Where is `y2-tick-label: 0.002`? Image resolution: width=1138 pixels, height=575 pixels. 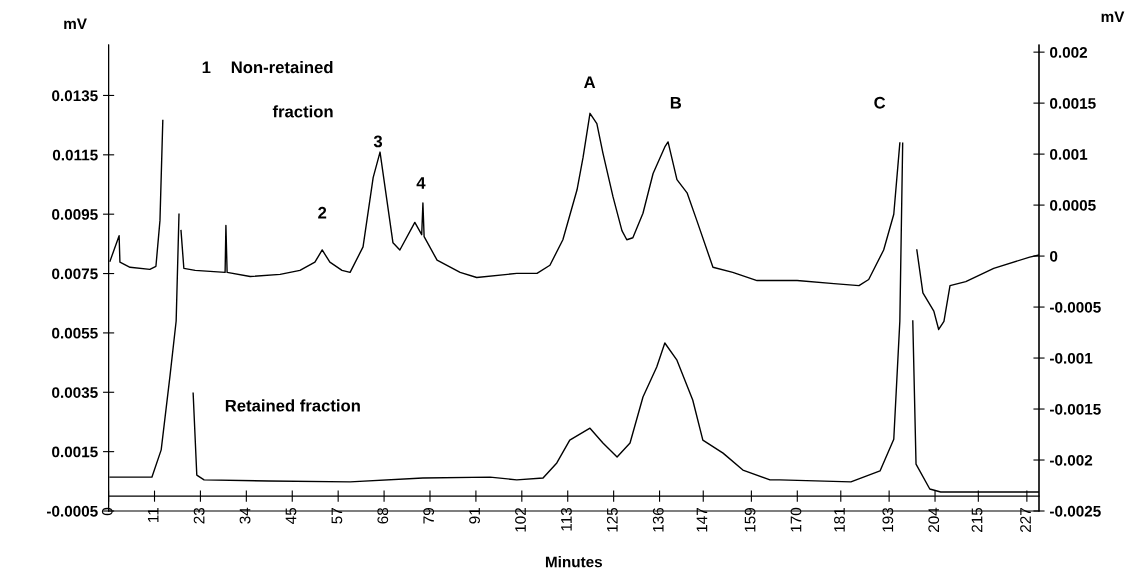 y2-tick-label: 0.002 is located at coordinates (1069, 52).